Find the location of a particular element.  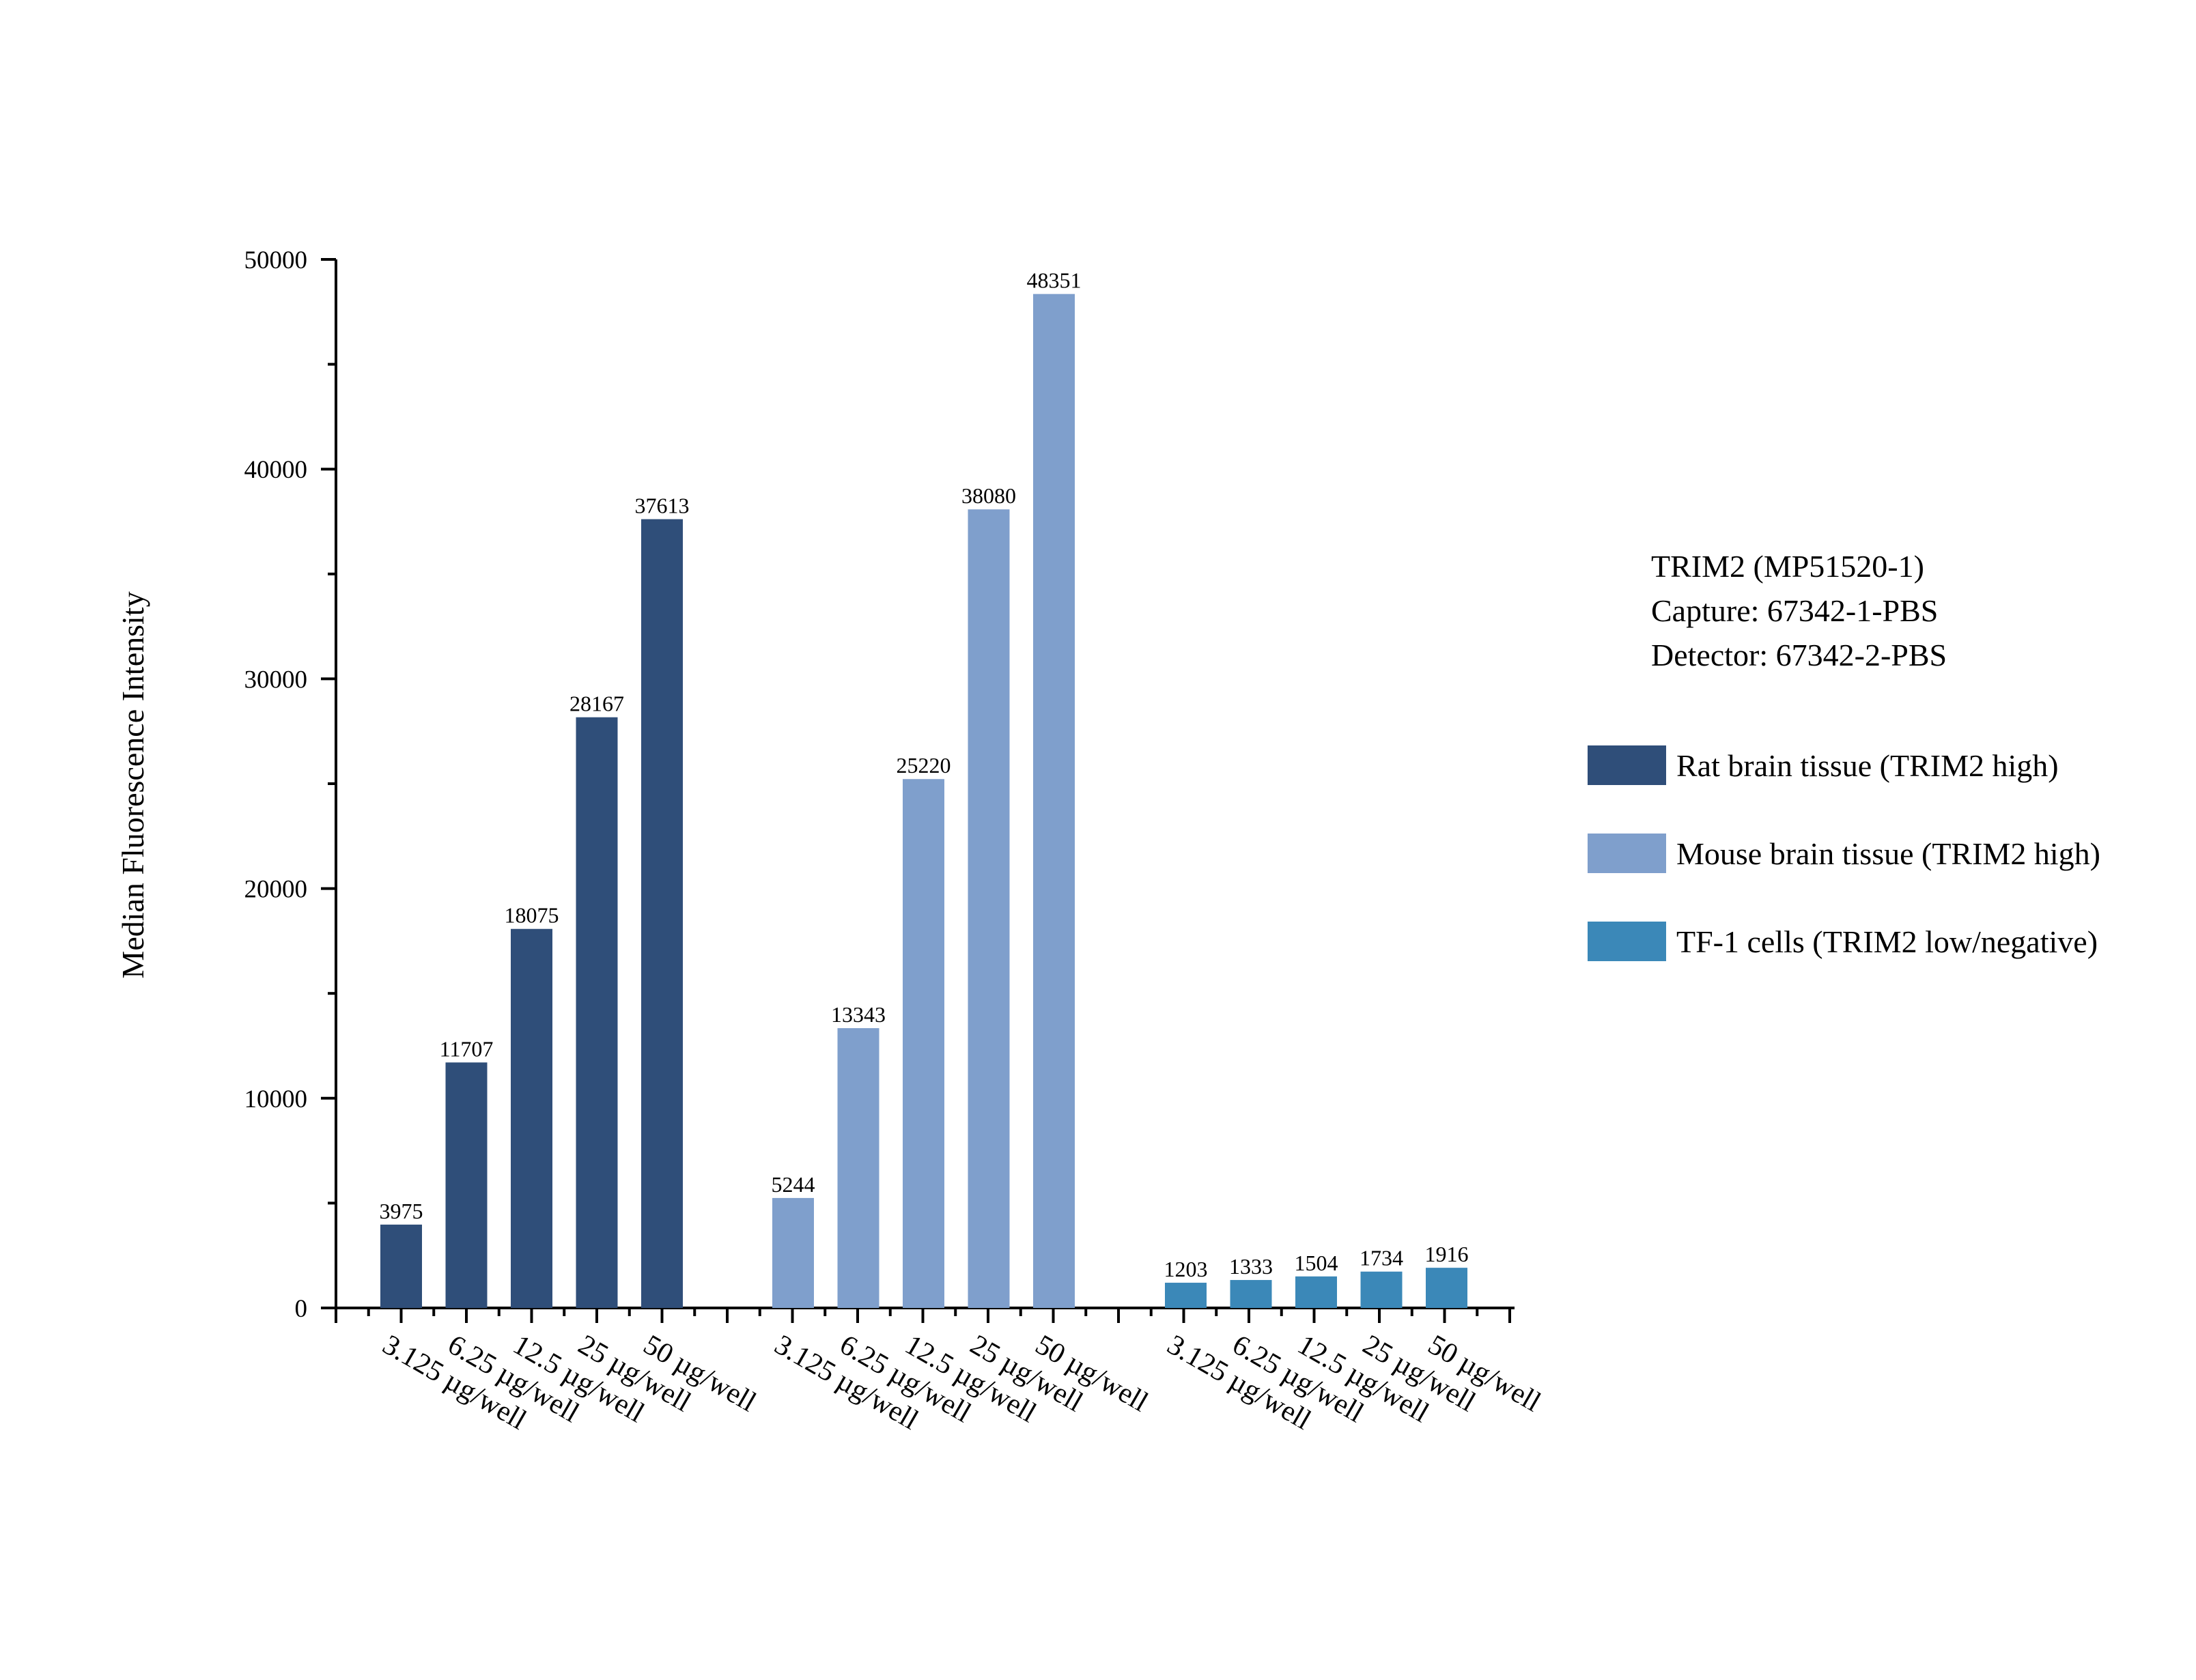

y-tick-label: 20000 is located at coordinates (276, 890).